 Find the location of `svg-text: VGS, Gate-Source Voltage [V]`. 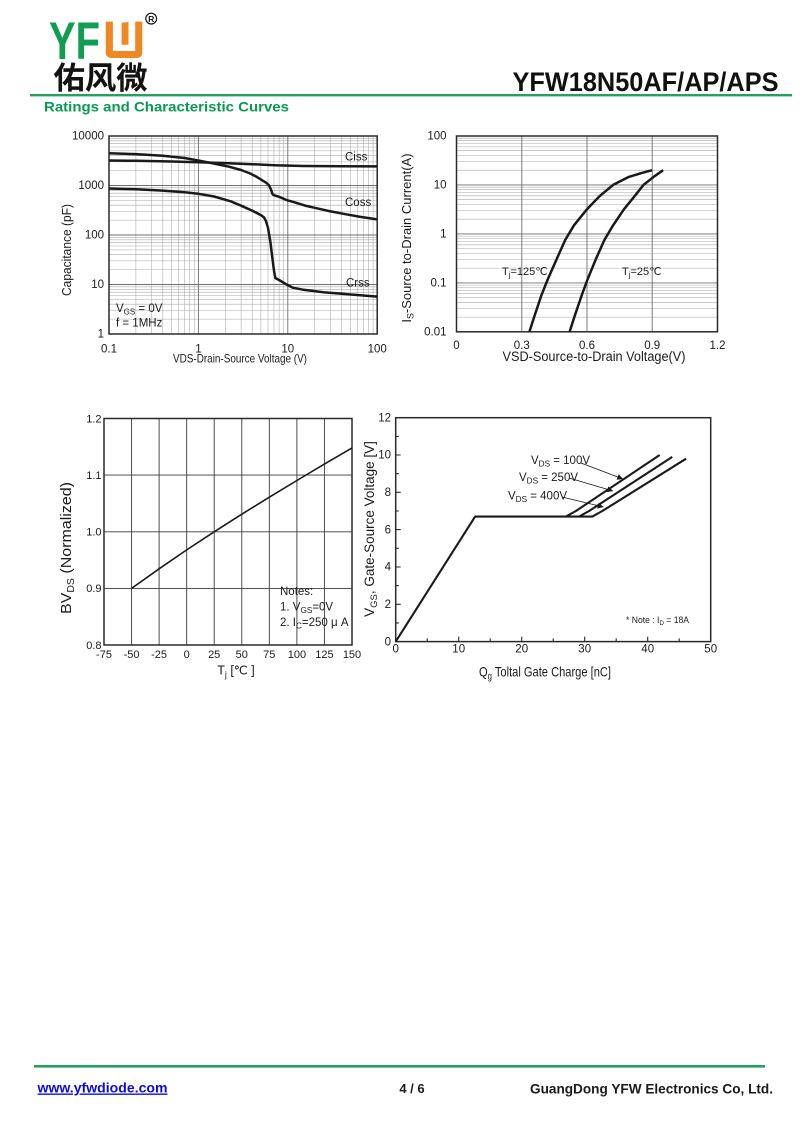

svg-text: VGS, Gate-Source Voltage [V] is located at coordinates (371, 529).